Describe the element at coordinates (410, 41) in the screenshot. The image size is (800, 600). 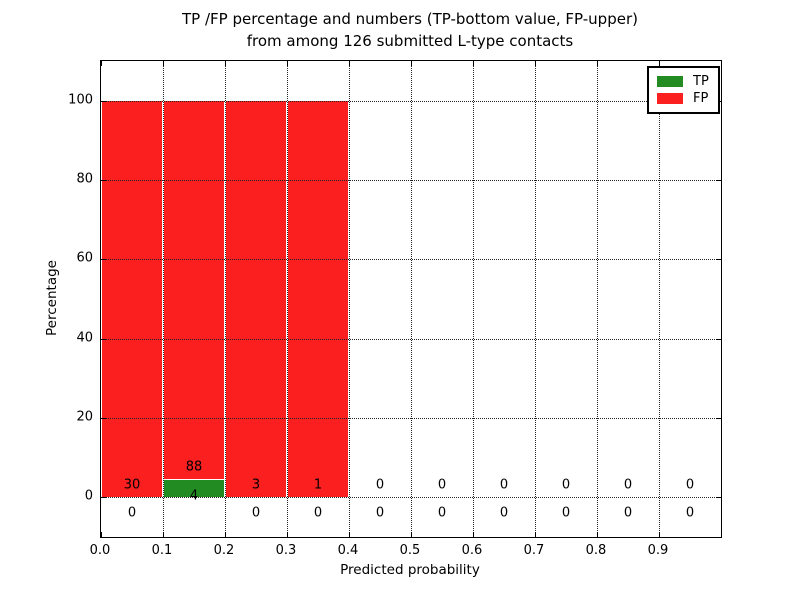
I see `chart-title-line2: from among 126 submitted L-type contacts` at that location.